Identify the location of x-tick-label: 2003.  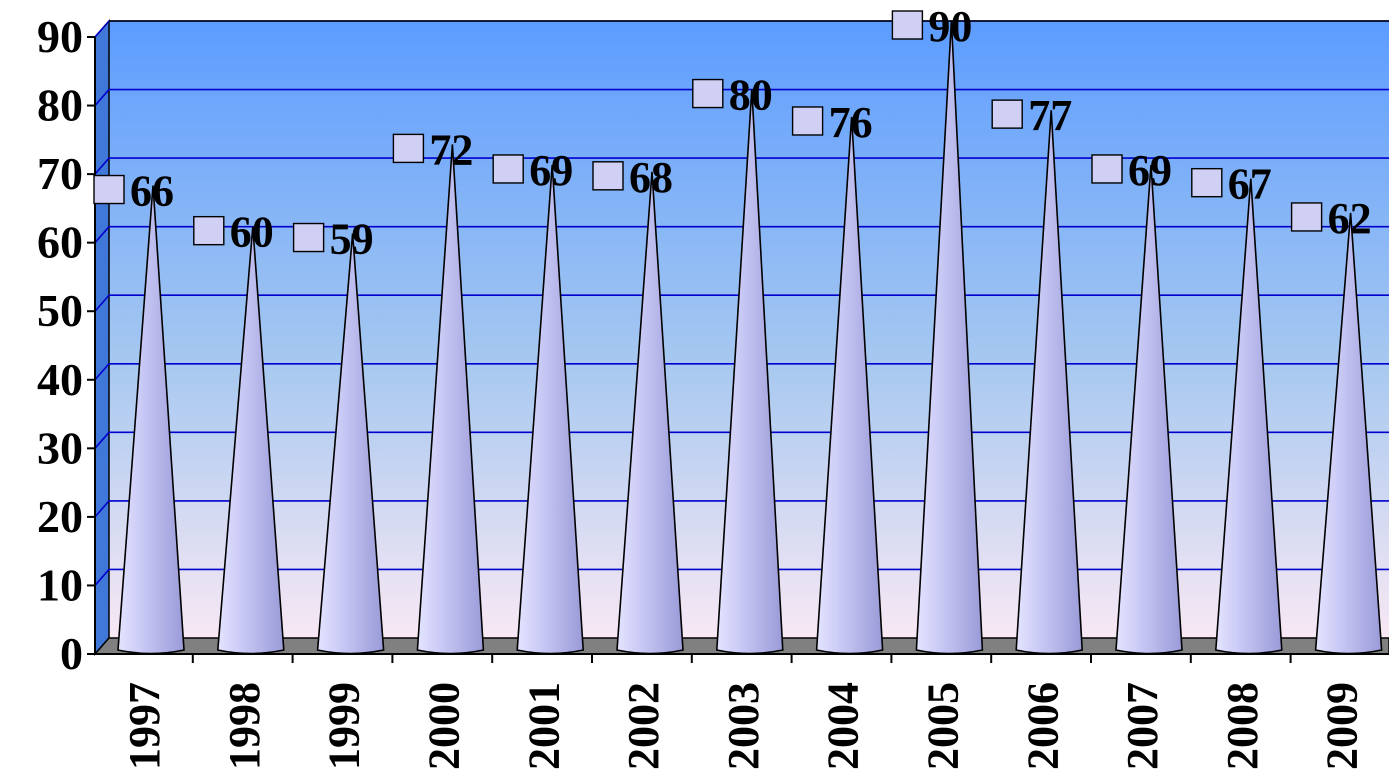
(743, 726).